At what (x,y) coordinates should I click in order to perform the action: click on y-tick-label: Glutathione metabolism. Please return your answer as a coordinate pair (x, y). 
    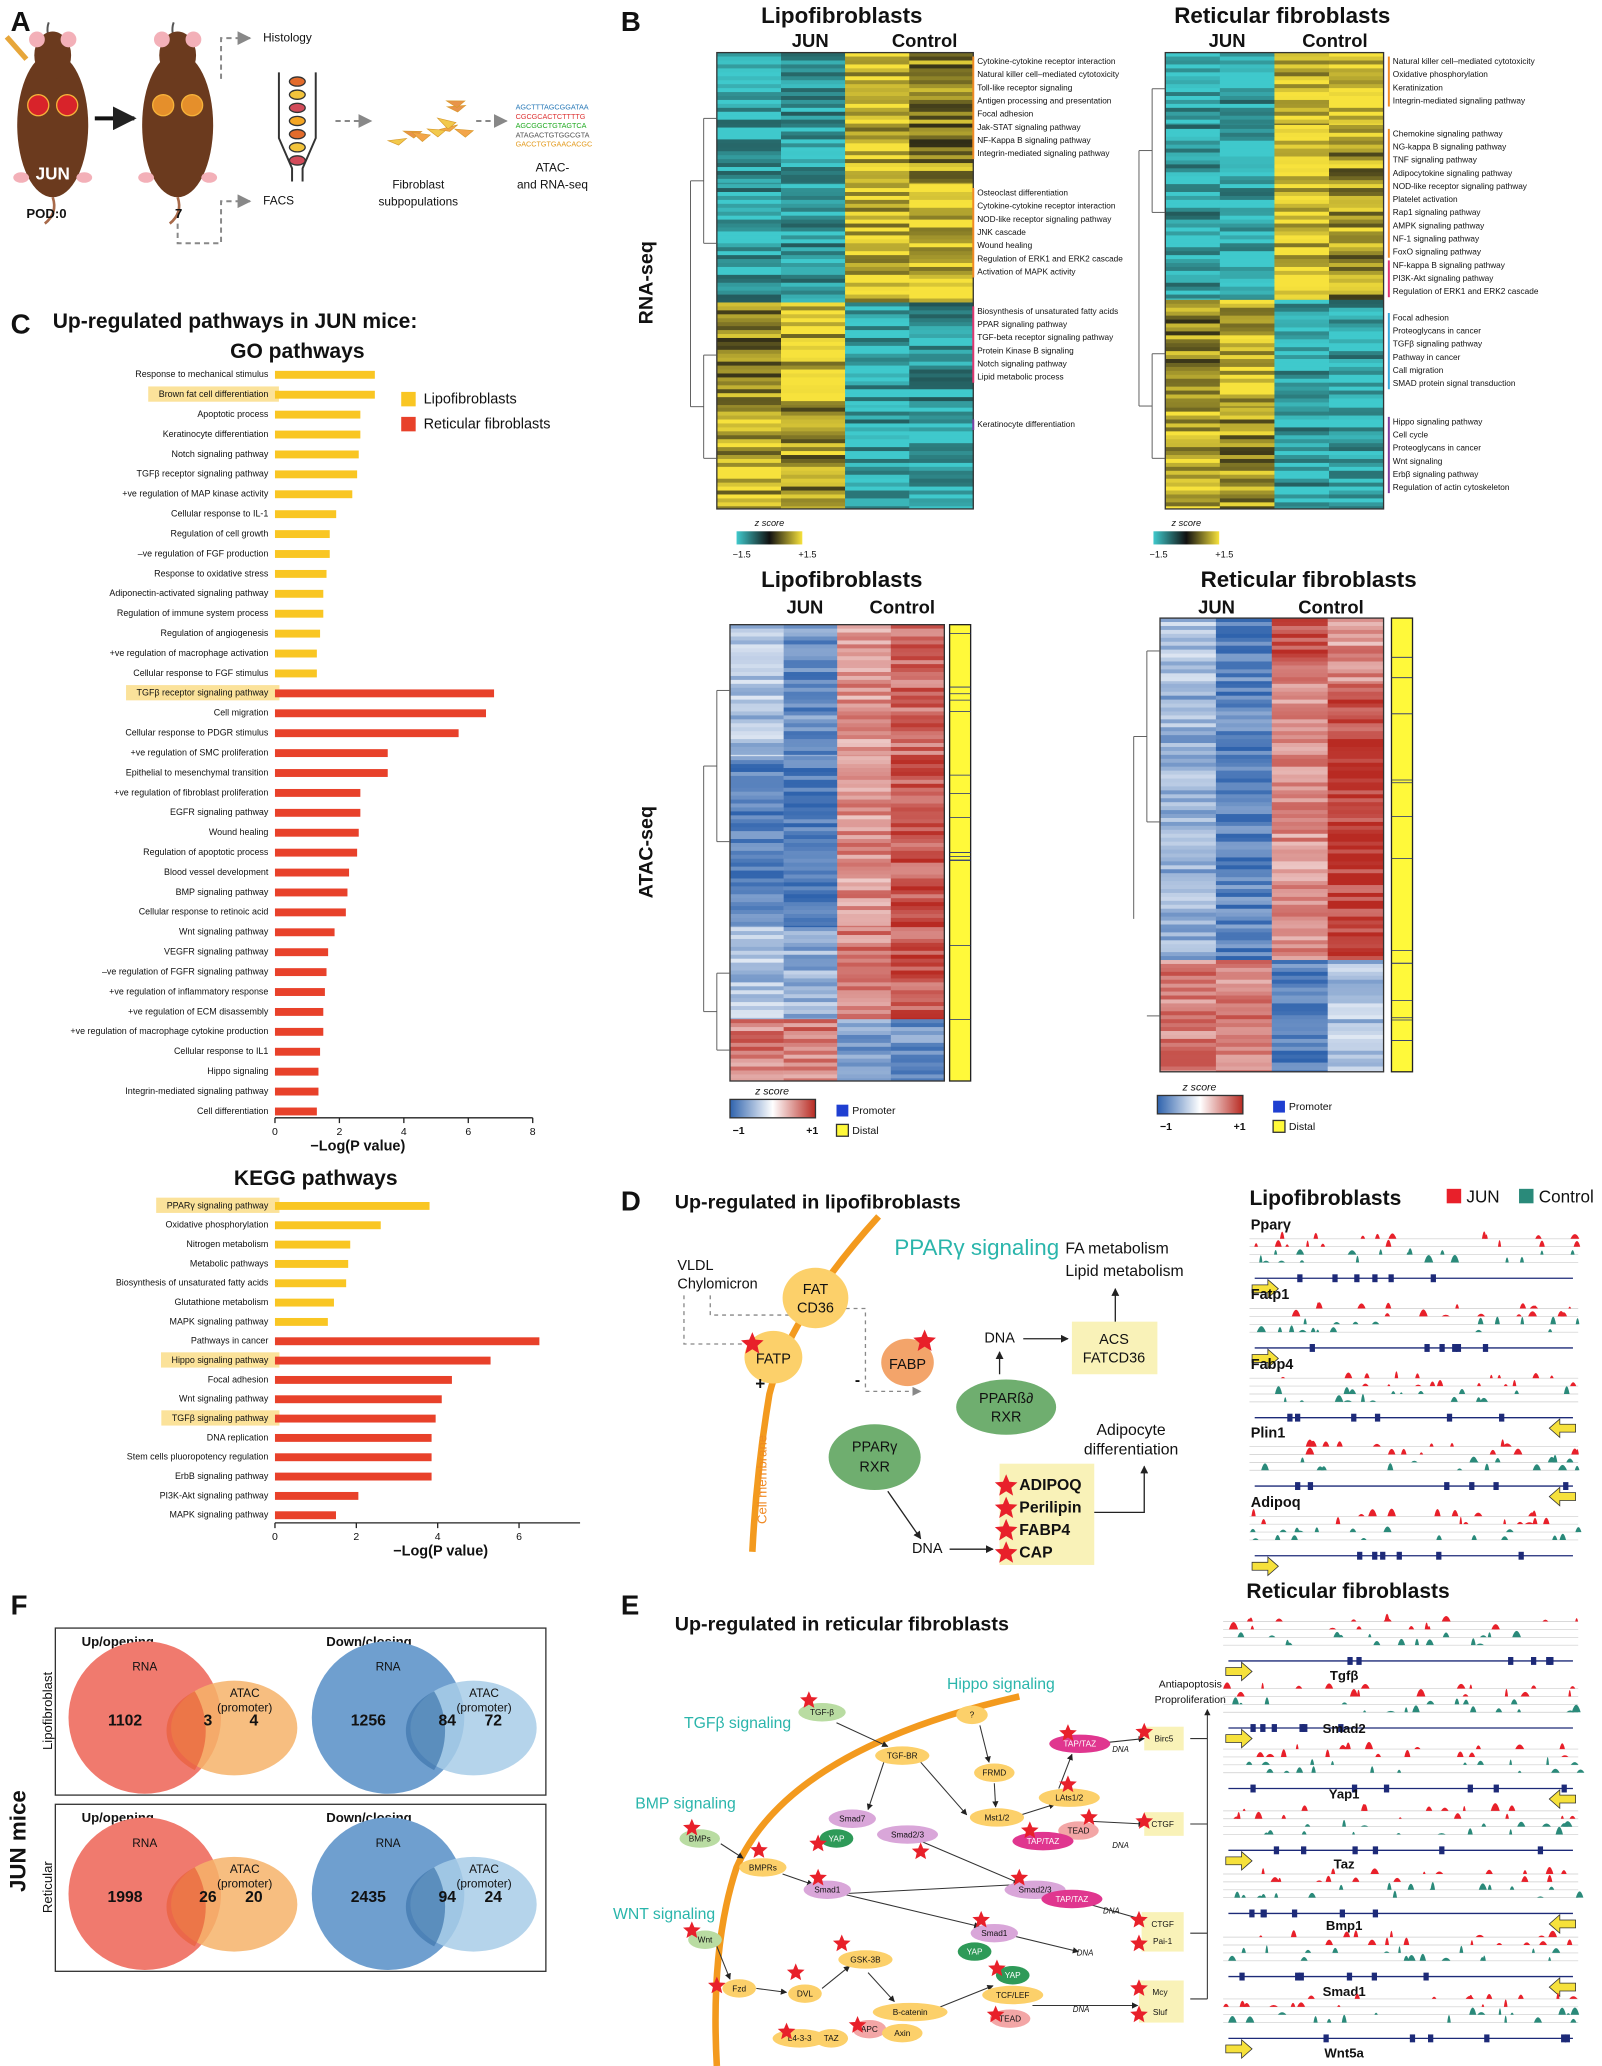
    Looking at the image, I should click on (221, 1302).